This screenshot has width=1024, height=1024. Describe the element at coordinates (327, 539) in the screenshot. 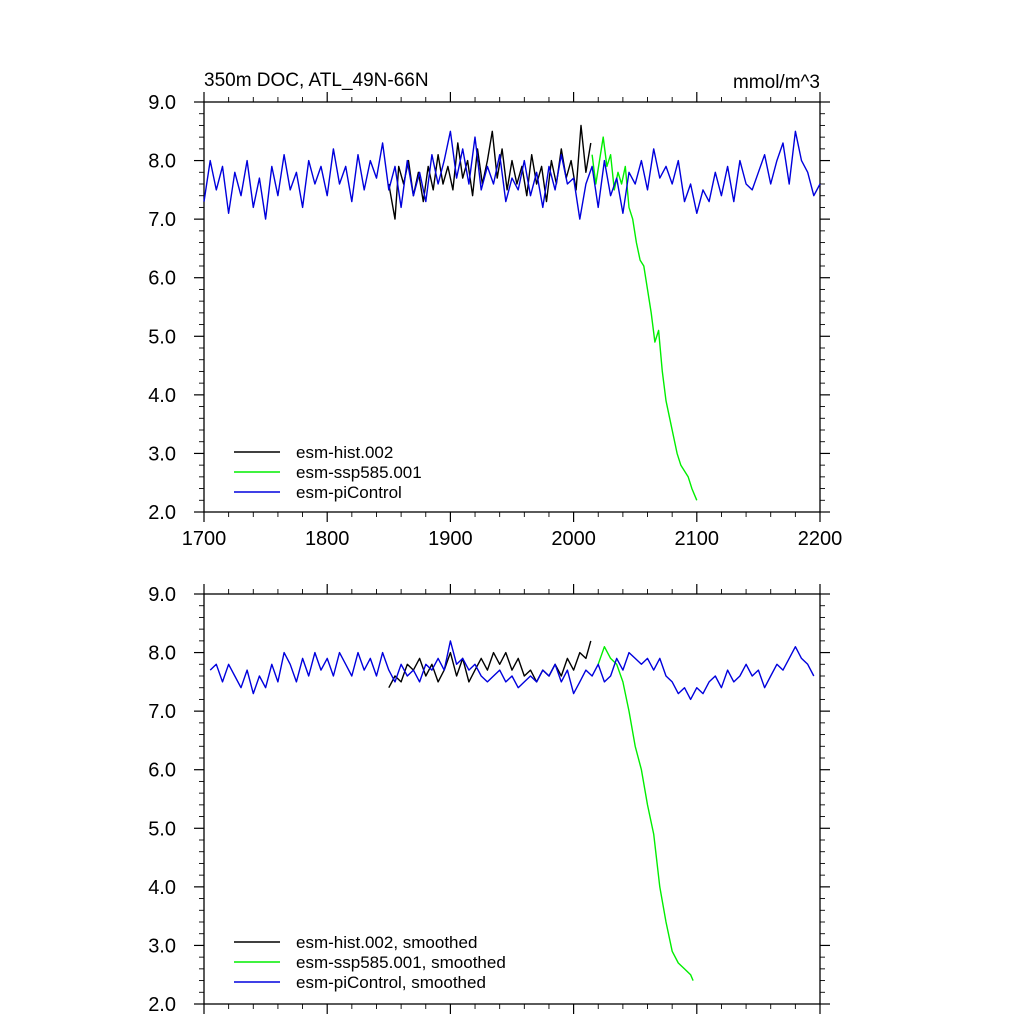

I see `x-tick-label: 1800` at that location.